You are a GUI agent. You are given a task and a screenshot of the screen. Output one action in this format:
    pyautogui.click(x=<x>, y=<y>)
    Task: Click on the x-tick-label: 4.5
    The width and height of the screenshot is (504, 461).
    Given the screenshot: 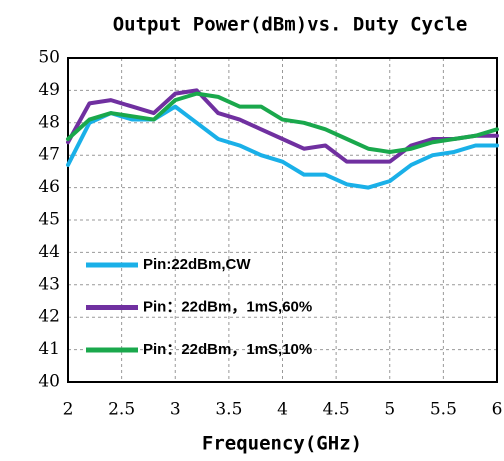 What is the action you would take?
    pyautogui.click(x=336, y=410)
    